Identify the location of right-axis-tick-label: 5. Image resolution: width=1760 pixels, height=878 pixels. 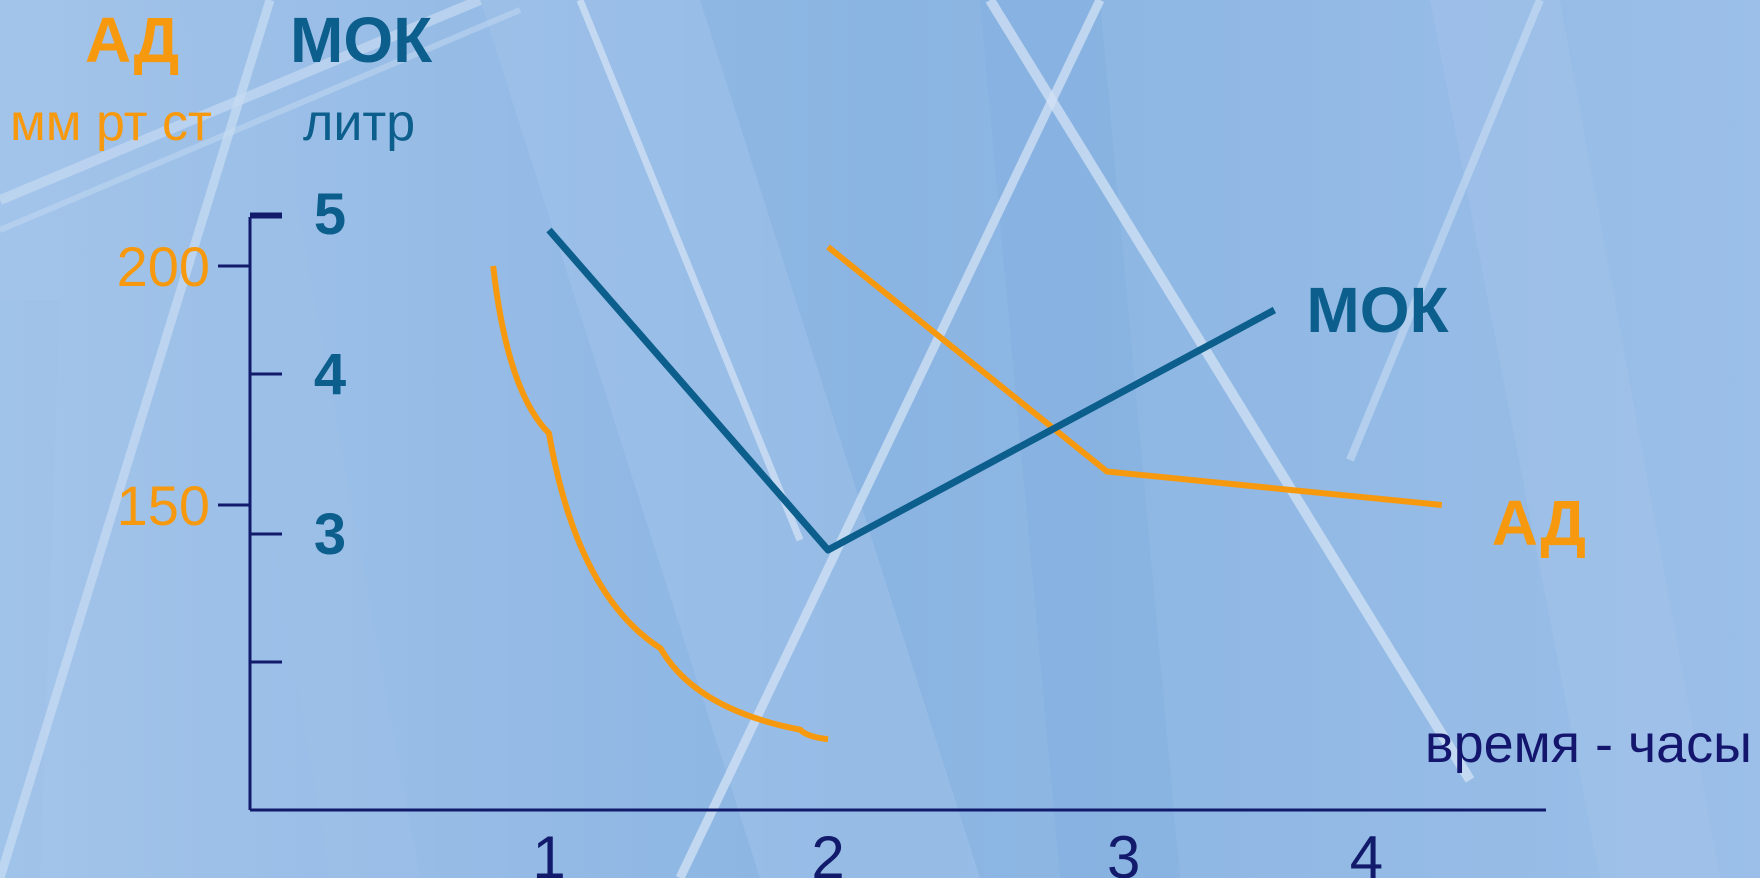
(330, 214).